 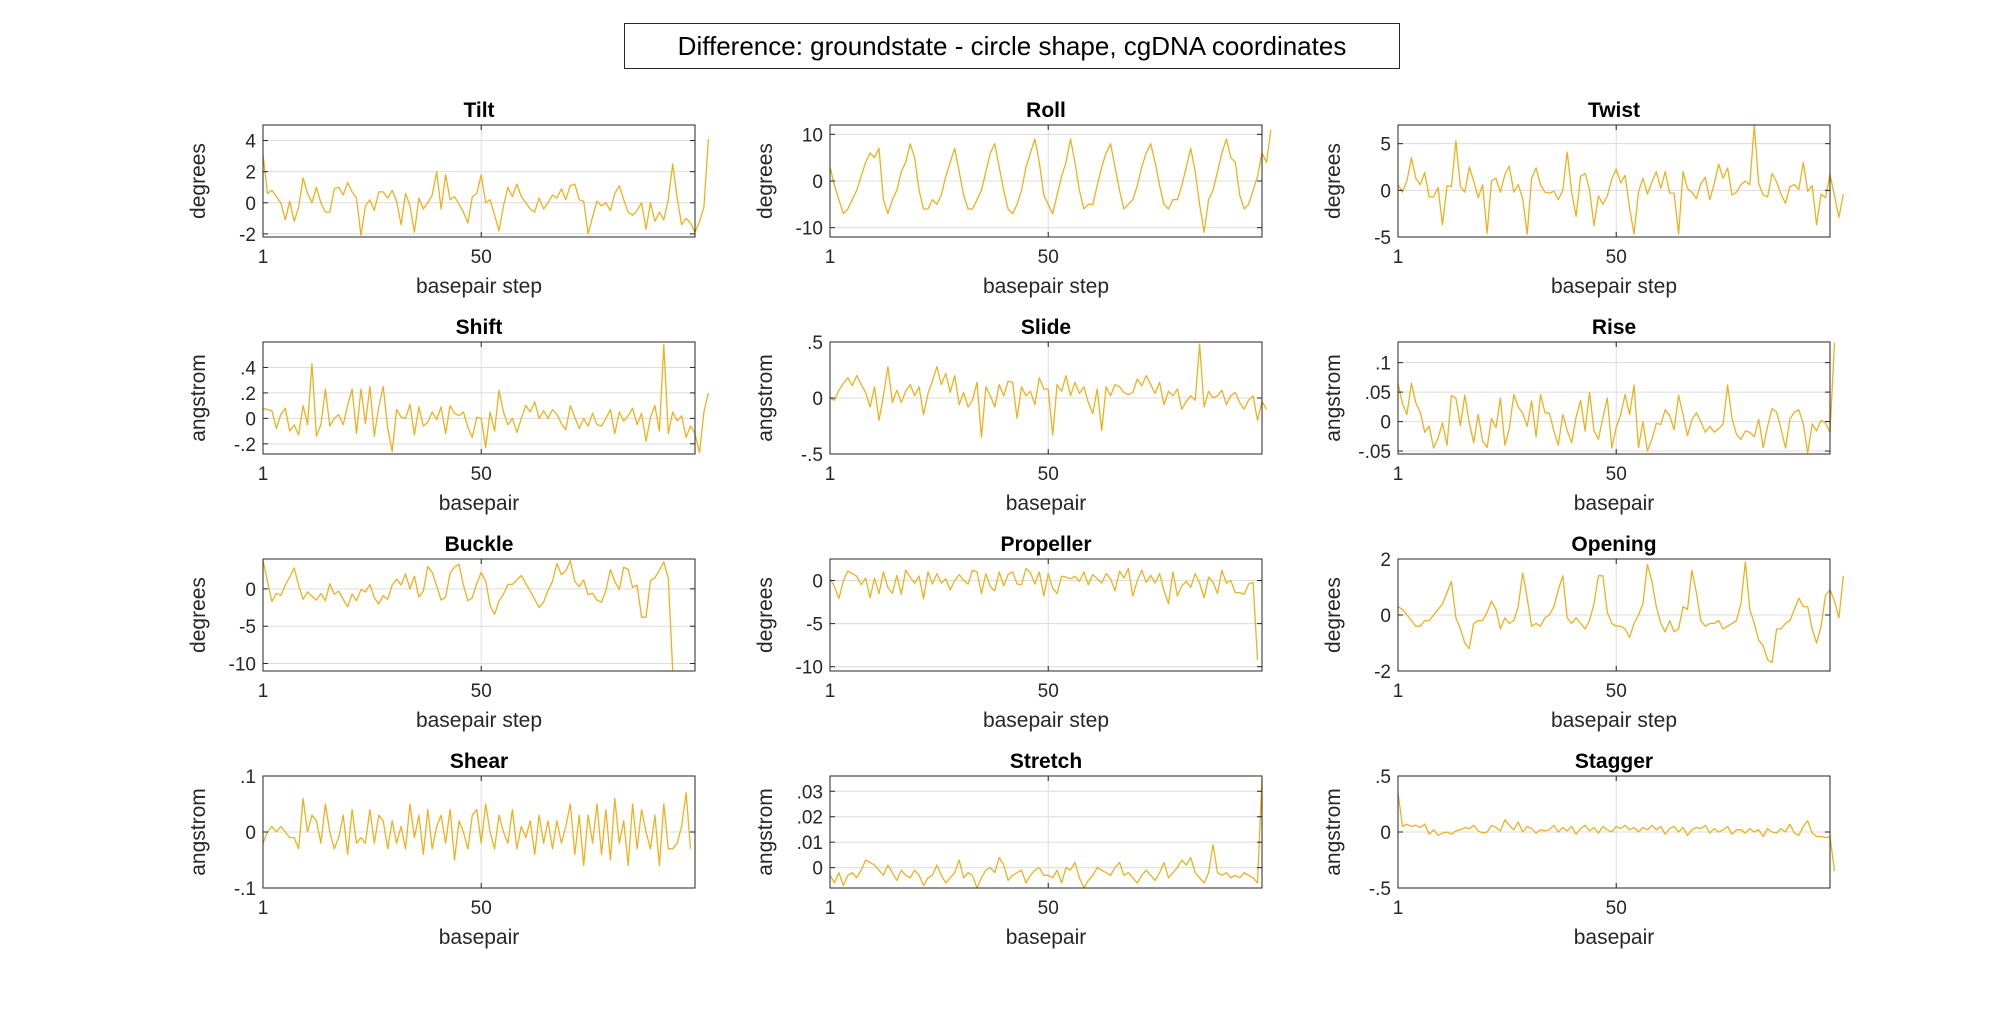 What do you see at coordinates (486, 187) in the screenshot?
I see `series-line-tilt` at bounding box center [486, 187].